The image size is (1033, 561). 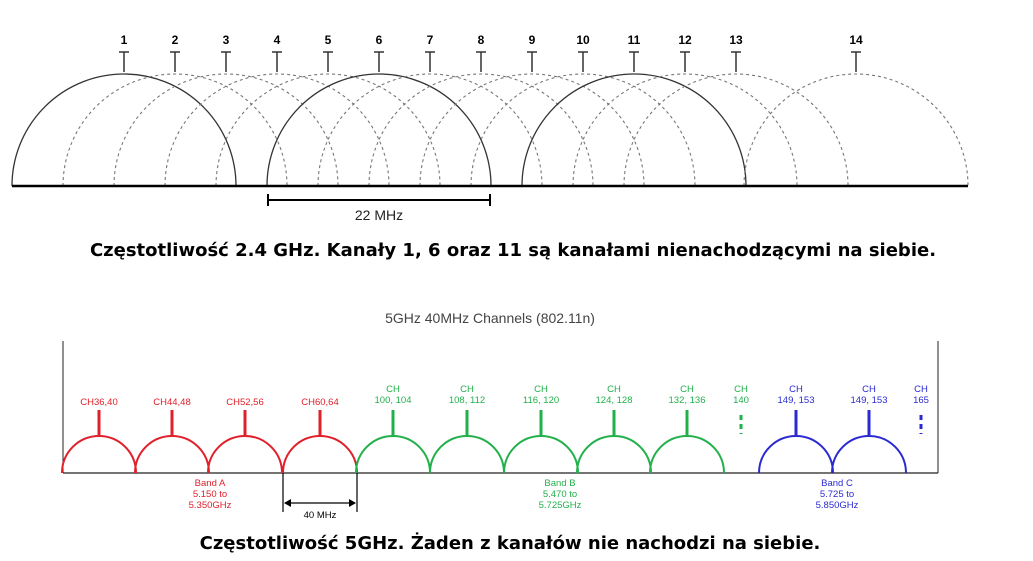 What do you see at coordinates (481, 130) in the screenshot?
I see `channel-8-arc` at bounding box center [481, 130].